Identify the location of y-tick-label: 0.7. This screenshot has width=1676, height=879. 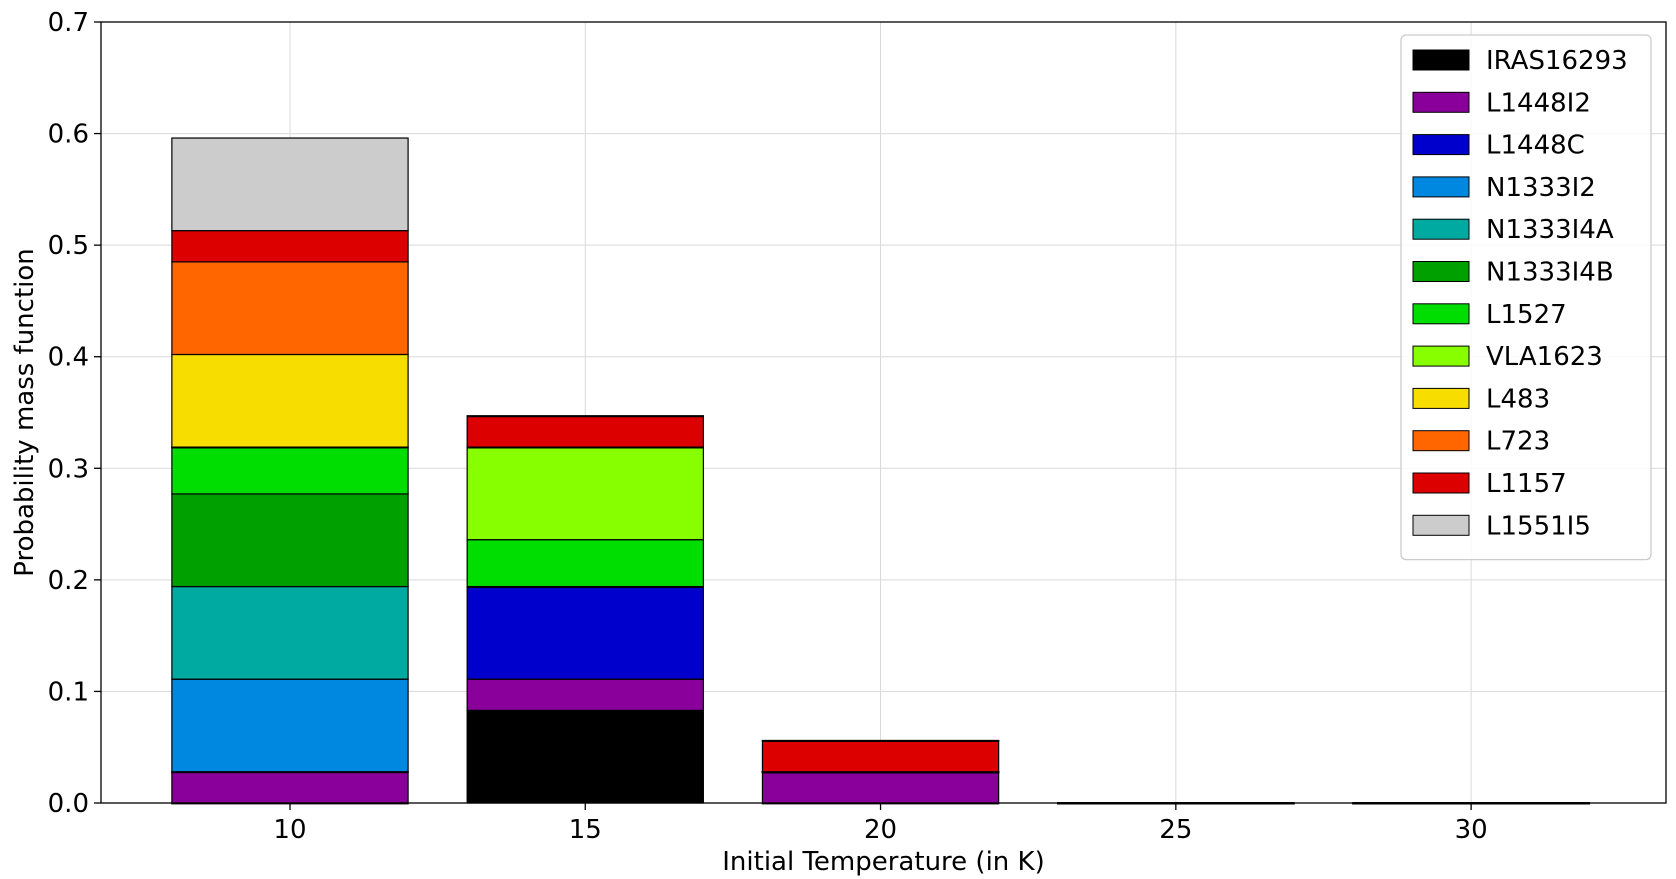
(68, 23).